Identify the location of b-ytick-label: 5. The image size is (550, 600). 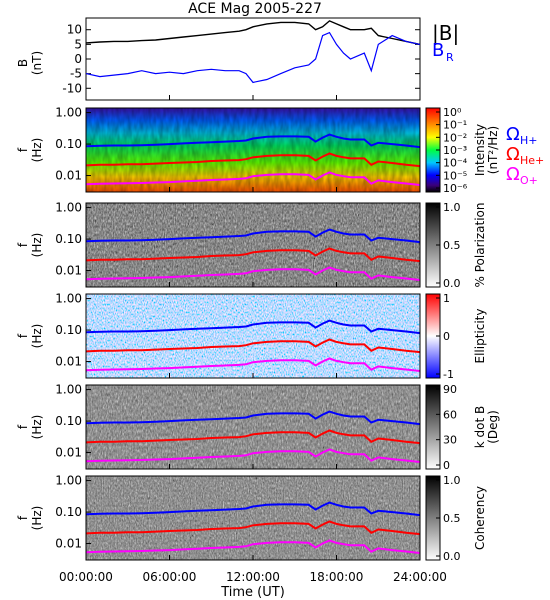
(78, 44).